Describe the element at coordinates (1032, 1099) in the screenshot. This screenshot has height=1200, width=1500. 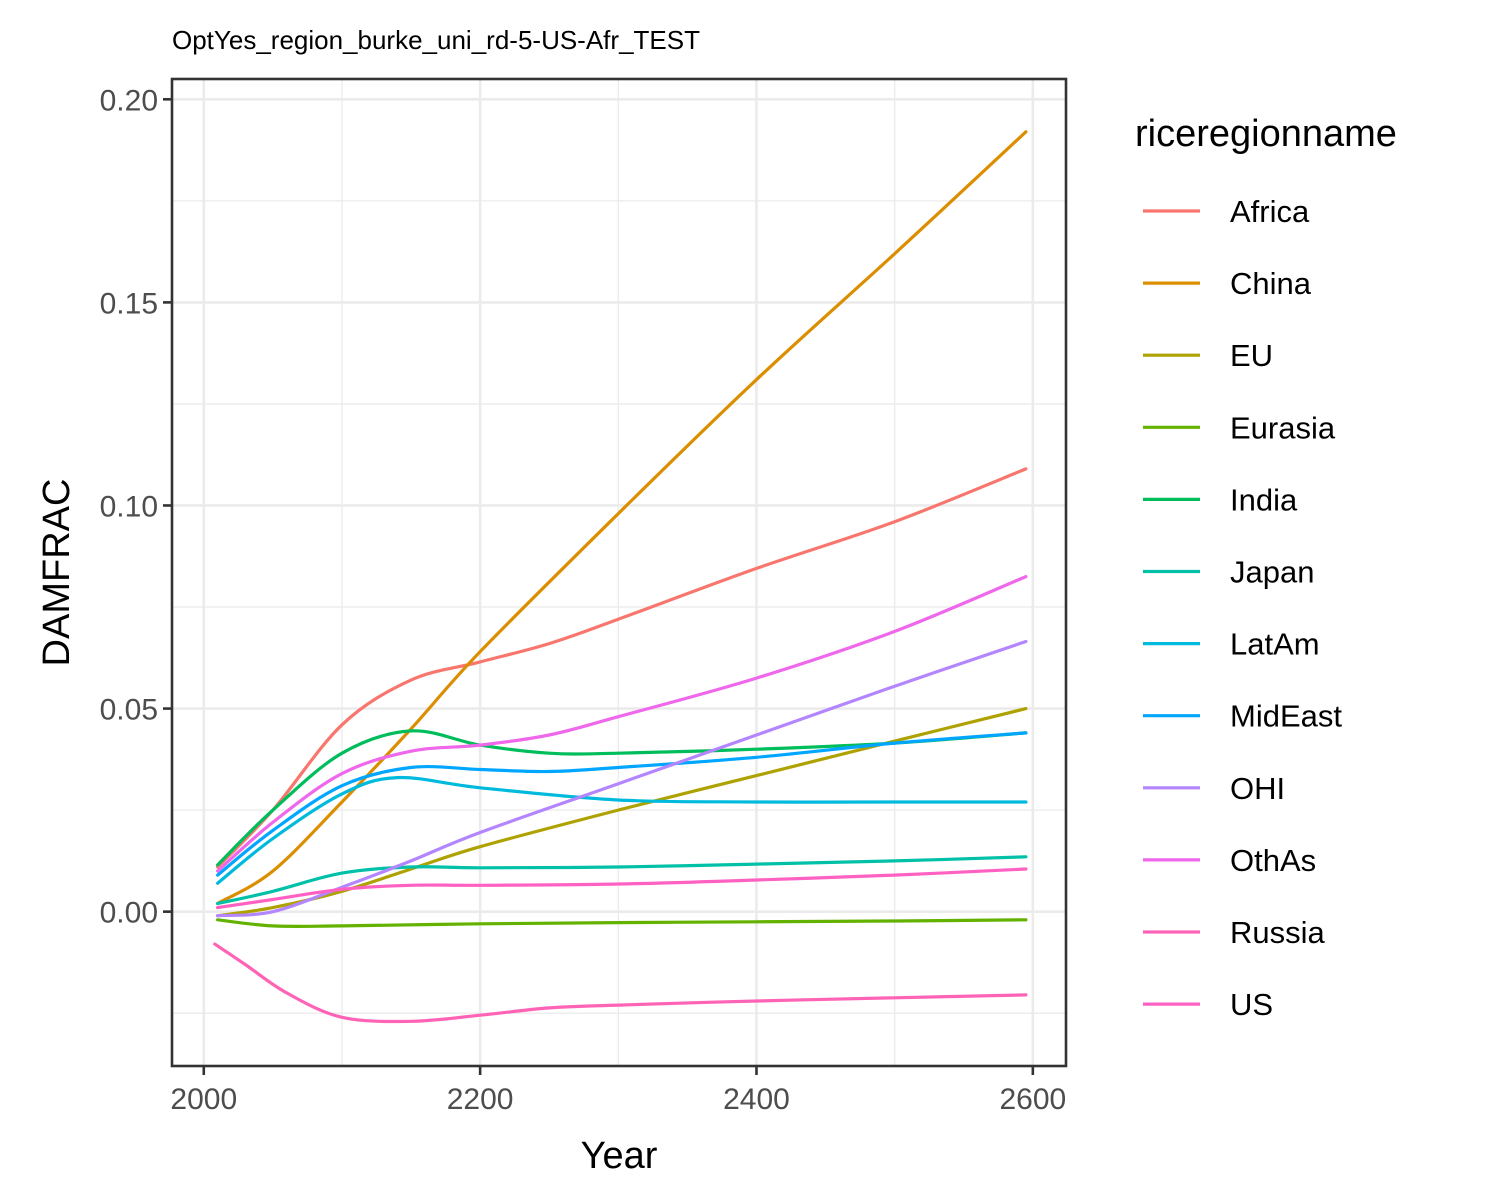
I see `x-tick-label: 2600` at that location.